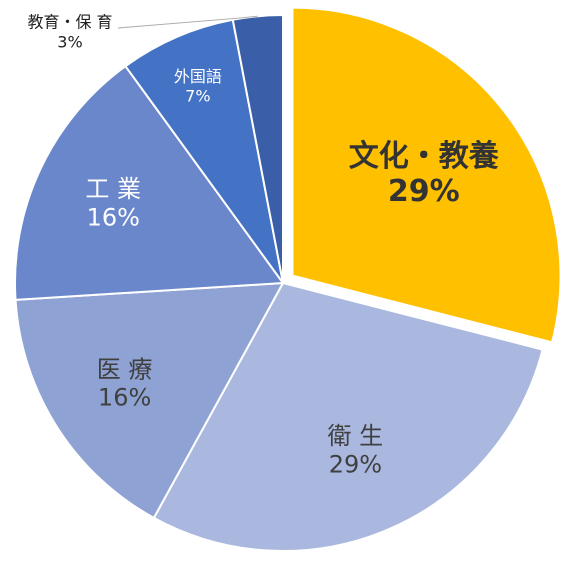  Describe the element at coordinates (69, 22) in the screenshot. I see `slice-label: 教育・保 育` at that location.